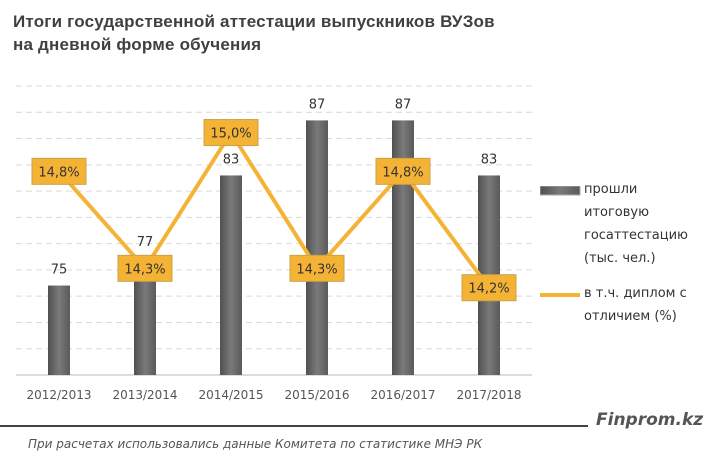  Describe the element at coordinates (488, 395) in the screenshot. I see `x-tick-label: 2017/2018` at that location.